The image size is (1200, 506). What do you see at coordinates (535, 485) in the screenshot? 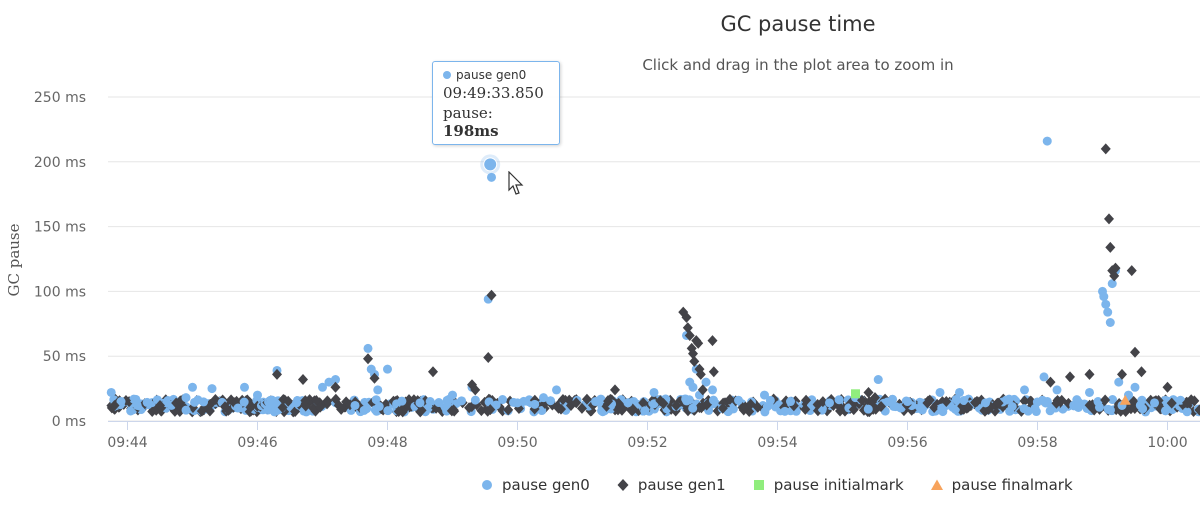
I see `legend-item: pause gen0` at bounding box center [535, 485].